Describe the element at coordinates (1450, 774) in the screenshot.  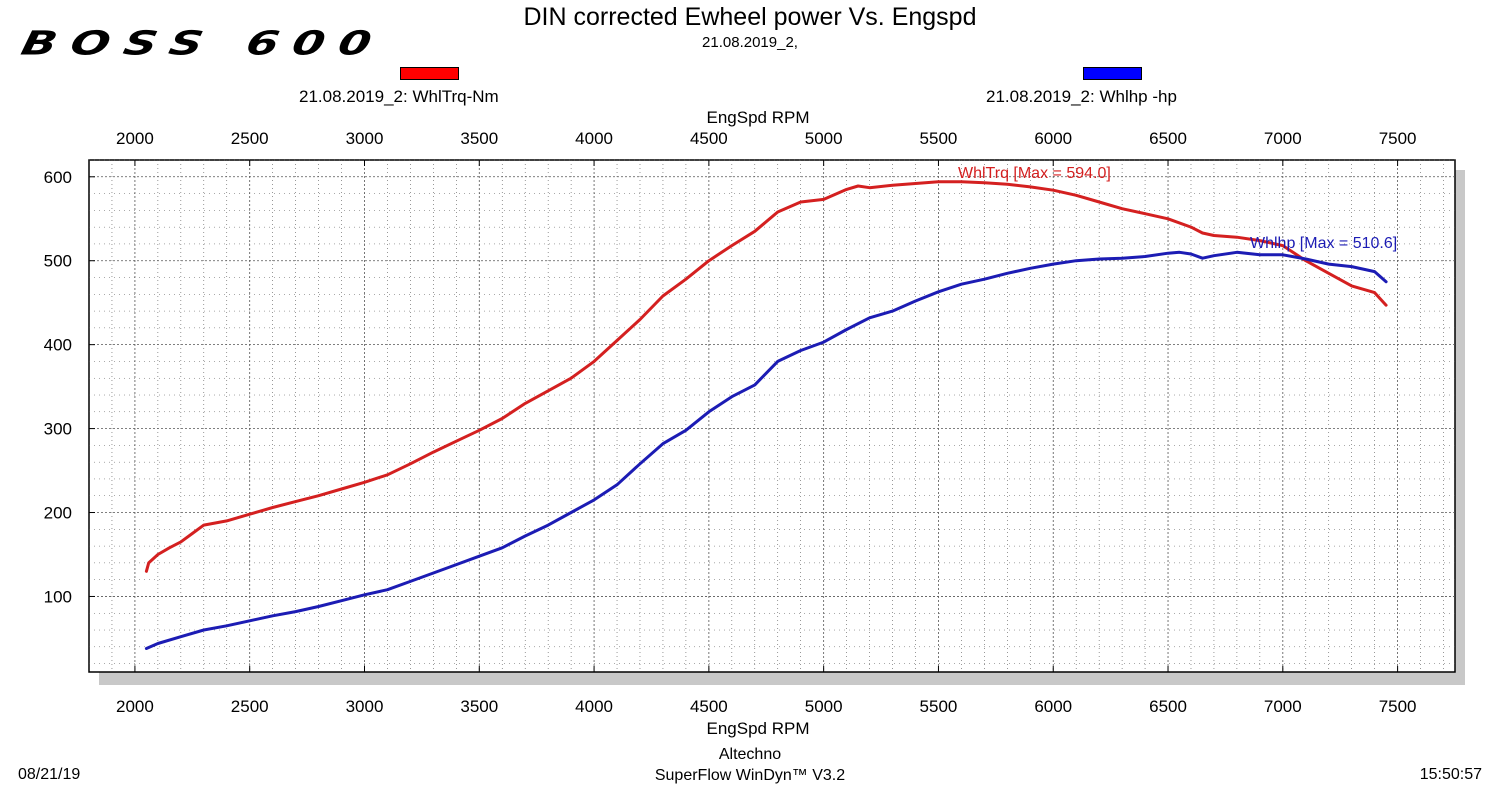
I see `footer-time: 15:50:57` at that location.